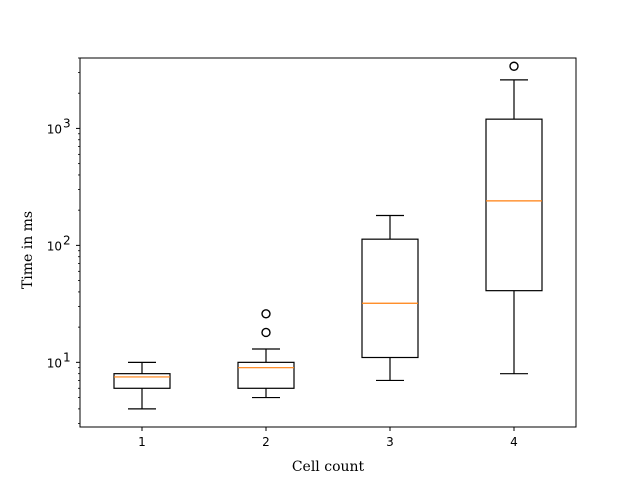 The height and width of the screenshot is (480, 640). I want to click on y-tick-exponent: 3, so click(67, 123).